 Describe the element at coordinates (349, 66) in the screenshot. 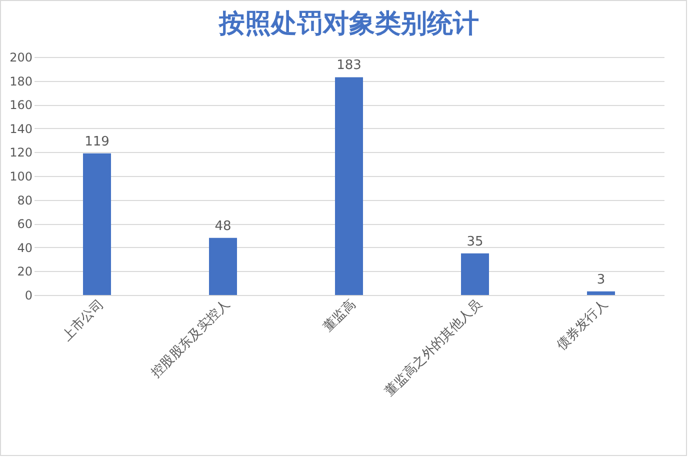

I see `data-label: 183` at that location.